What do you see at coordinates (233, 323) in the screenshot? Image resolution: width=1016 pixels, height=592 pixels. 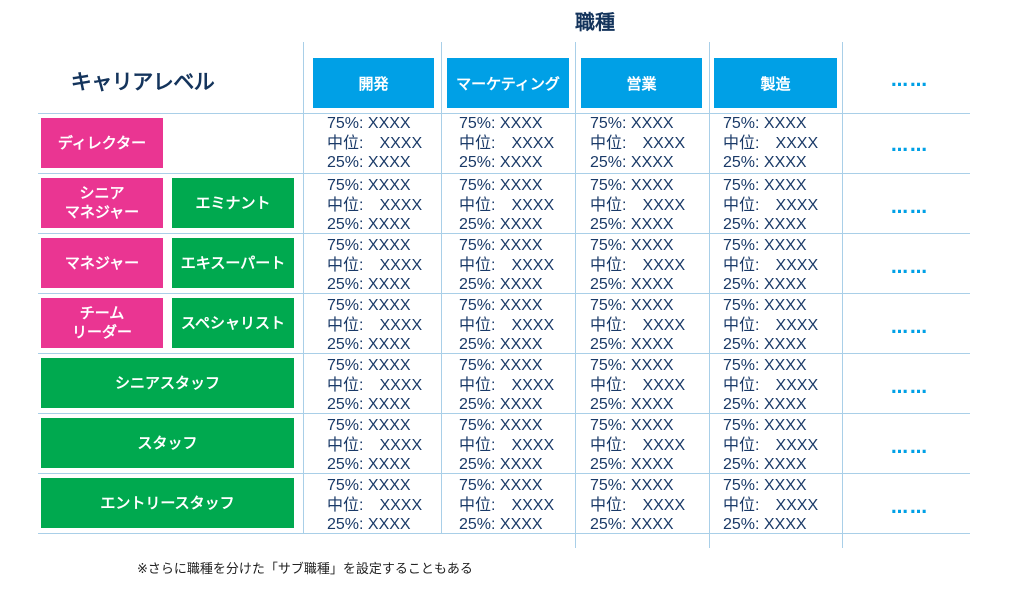 I see `level-specialist: スペシャリスト` at bounding box center [233, 323].